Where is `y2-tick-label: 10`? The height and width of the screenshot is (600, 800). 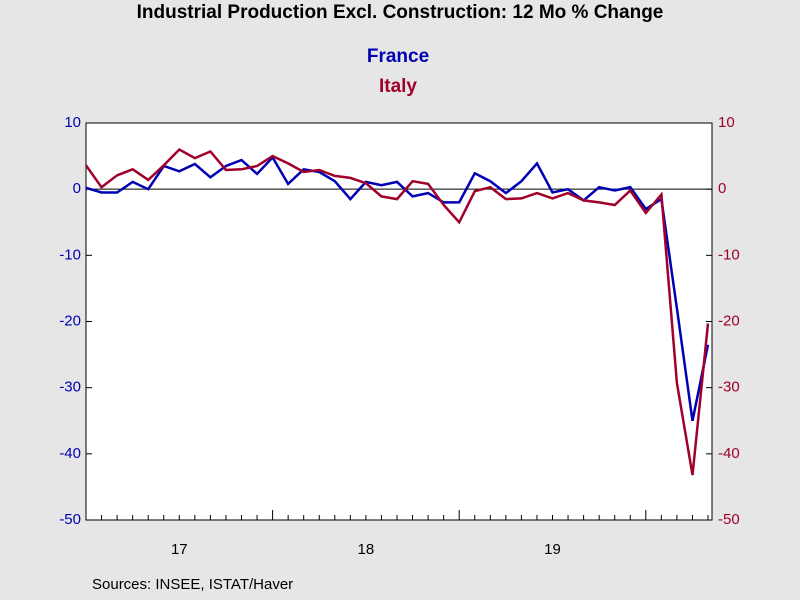
y2-tick-label: 10 is located at coordinates (726, 122).